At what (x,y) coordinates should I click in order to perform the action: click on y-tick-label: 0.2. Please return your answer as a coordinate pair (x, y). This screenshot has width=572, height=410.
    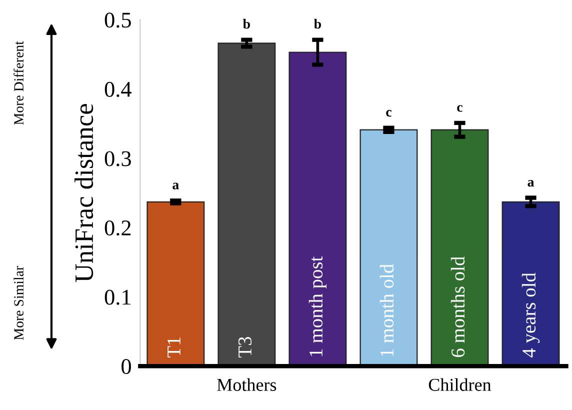
    Looking at the image, I should click on (117, 228).